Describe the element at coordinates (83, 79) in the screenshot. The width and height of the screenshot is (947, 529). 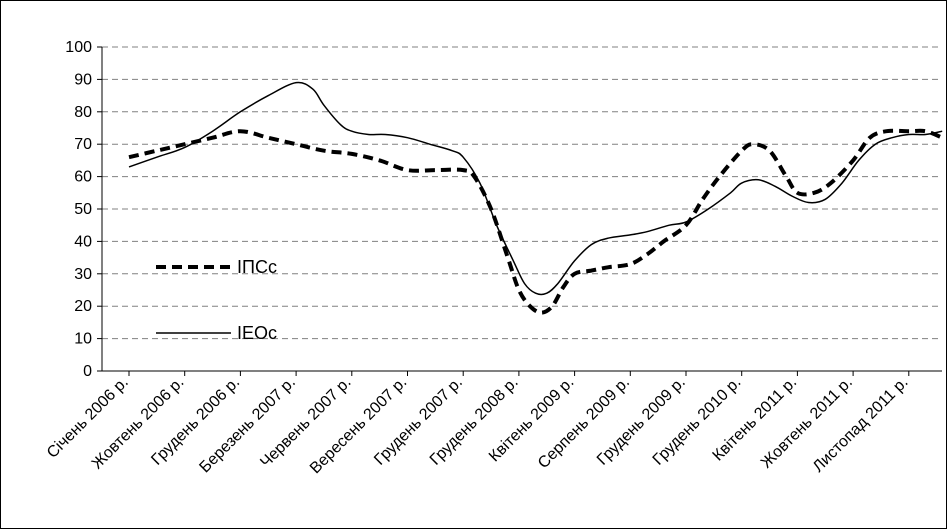
I see `y-tick-label: 90` at that location.